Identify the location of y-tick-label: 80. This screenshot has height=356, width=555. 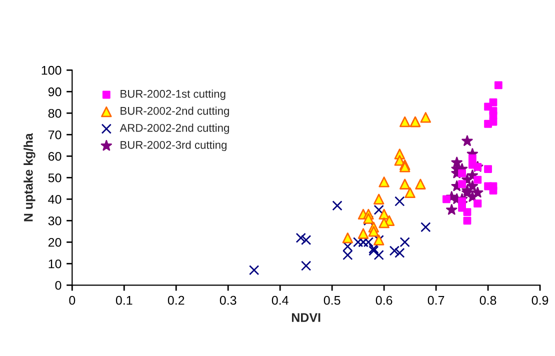
(55, 113).